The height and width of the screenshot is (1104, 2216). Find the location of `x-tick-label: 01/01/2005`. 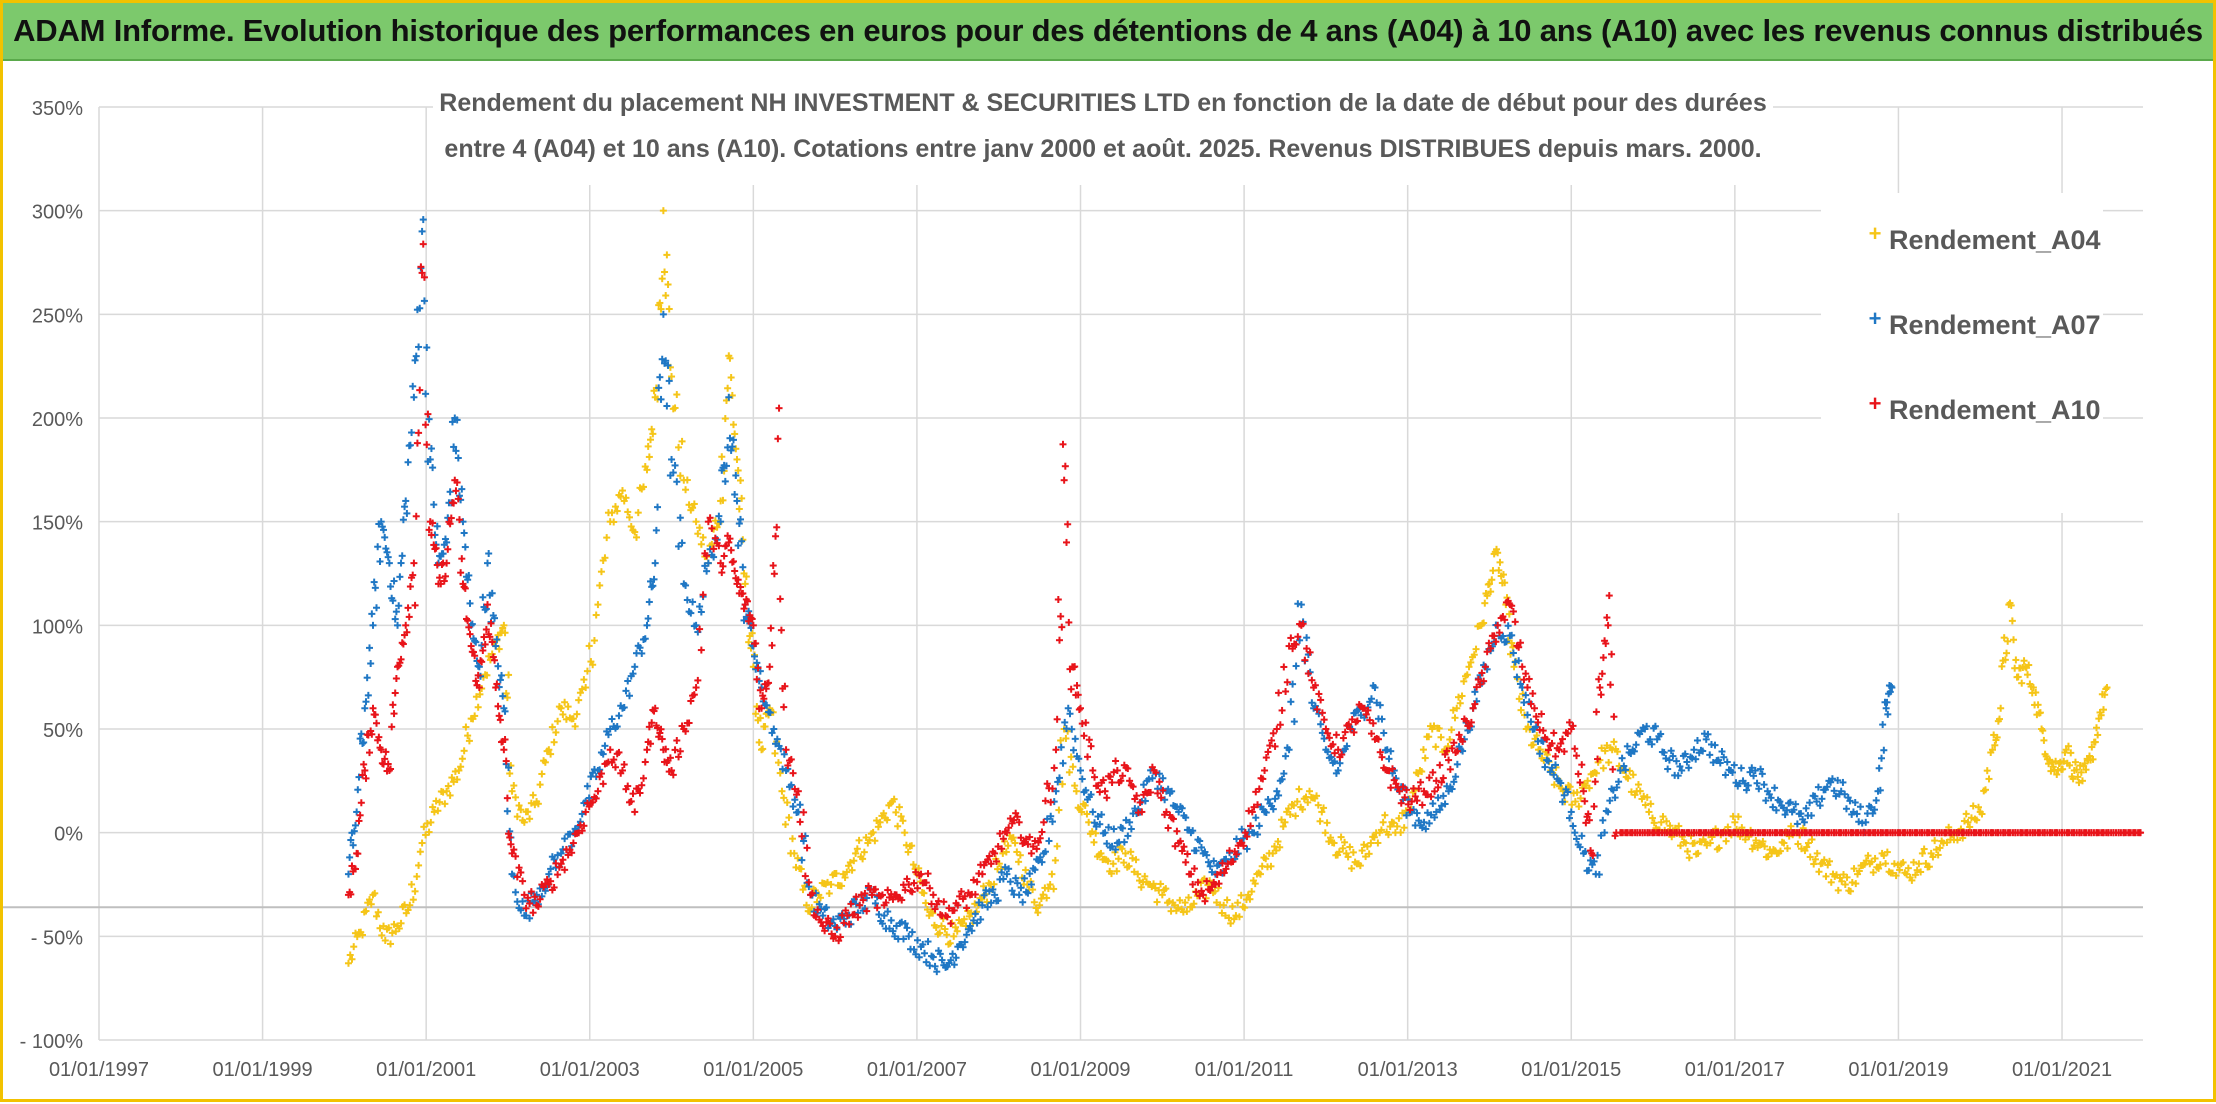

x-tick-label: 01/01/2005 is located at coordinates (753, 1070).